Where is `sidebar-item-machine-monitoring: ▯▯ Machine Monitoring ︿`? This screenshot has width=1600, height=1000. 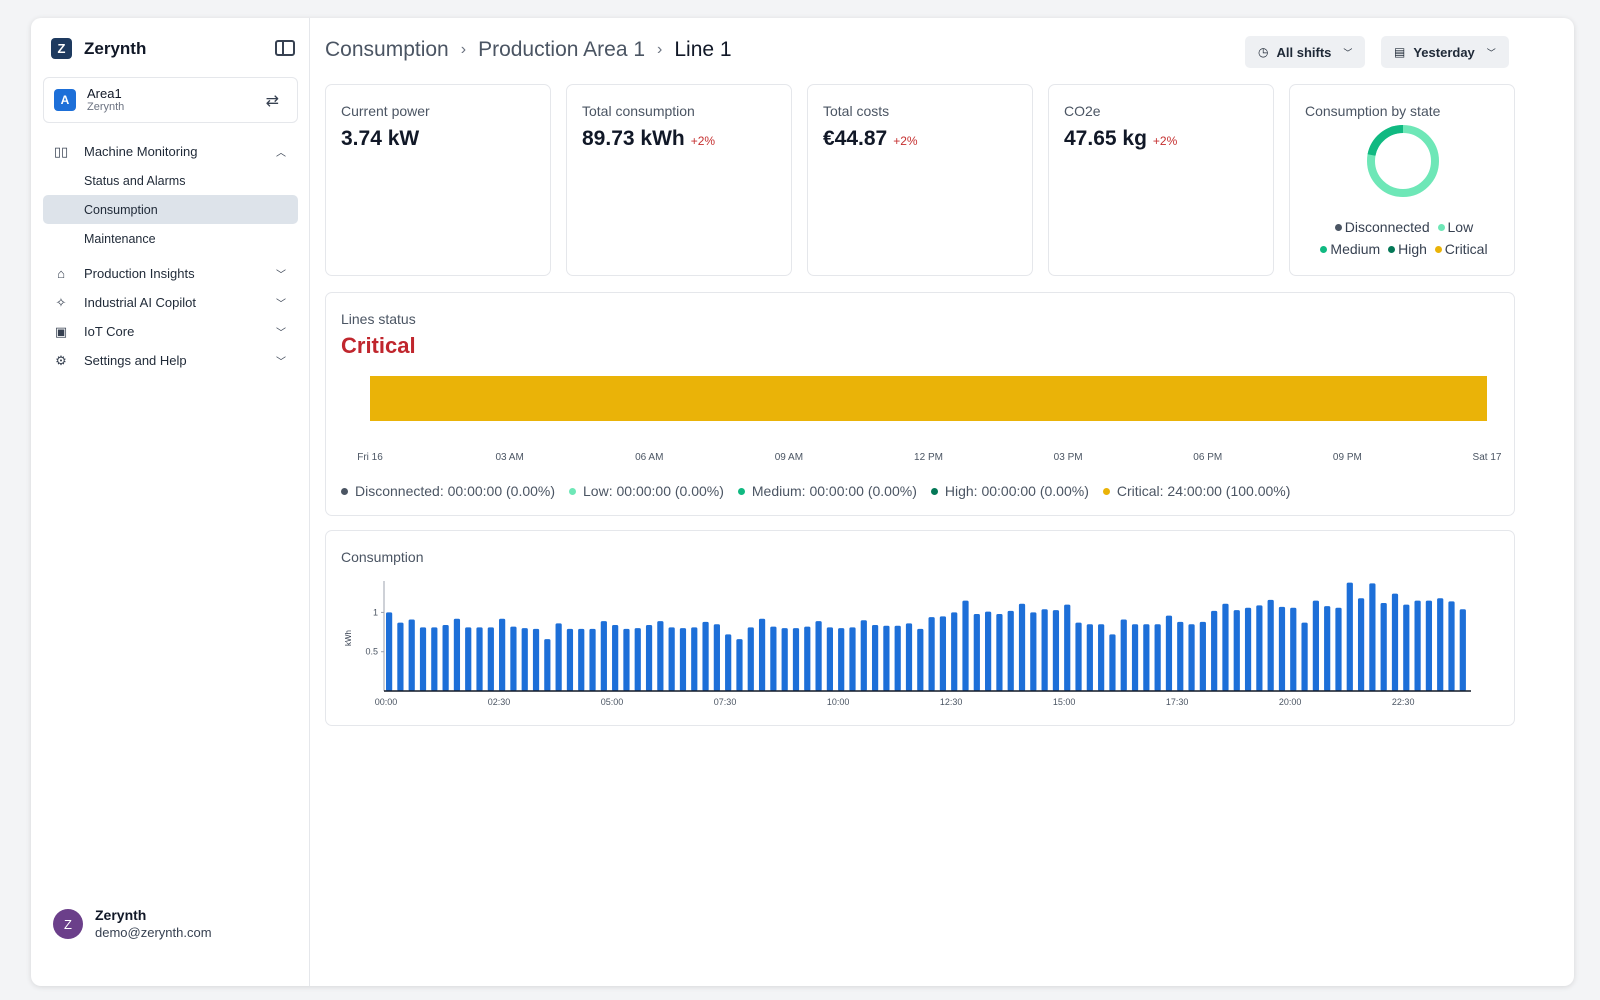 sidebar-item-machine-monitoring: ▯▯ Machine Monitoring ︿ is located at coordinates (170, 151).